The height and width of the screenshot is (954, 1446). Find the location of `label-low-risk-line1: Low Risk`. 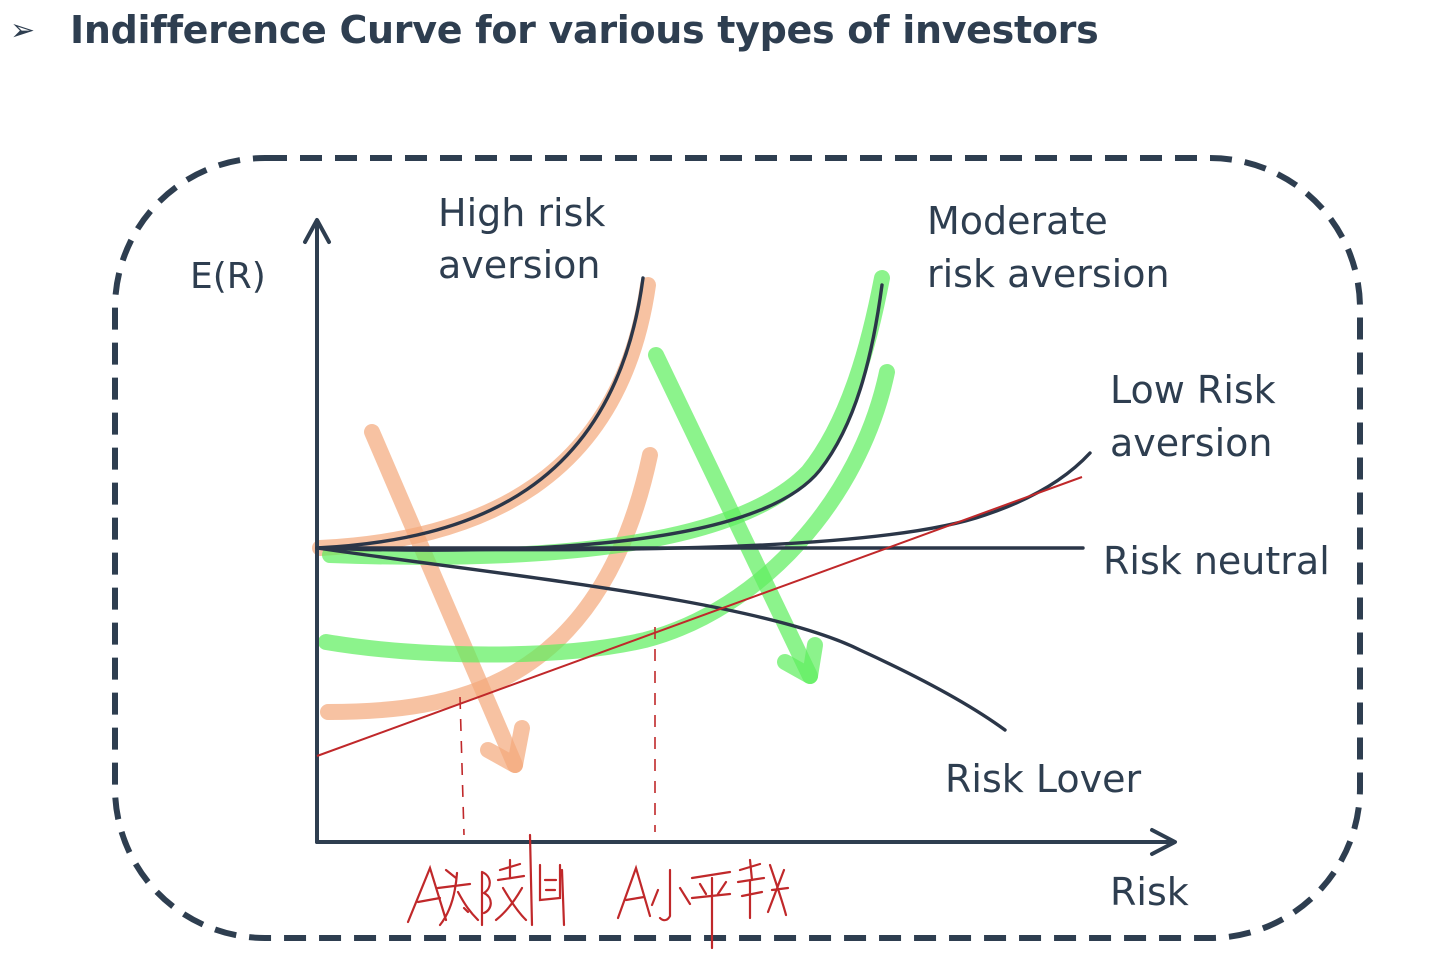

label-low-risk-line1: Low Risk is located at coordinates (1193, 390).